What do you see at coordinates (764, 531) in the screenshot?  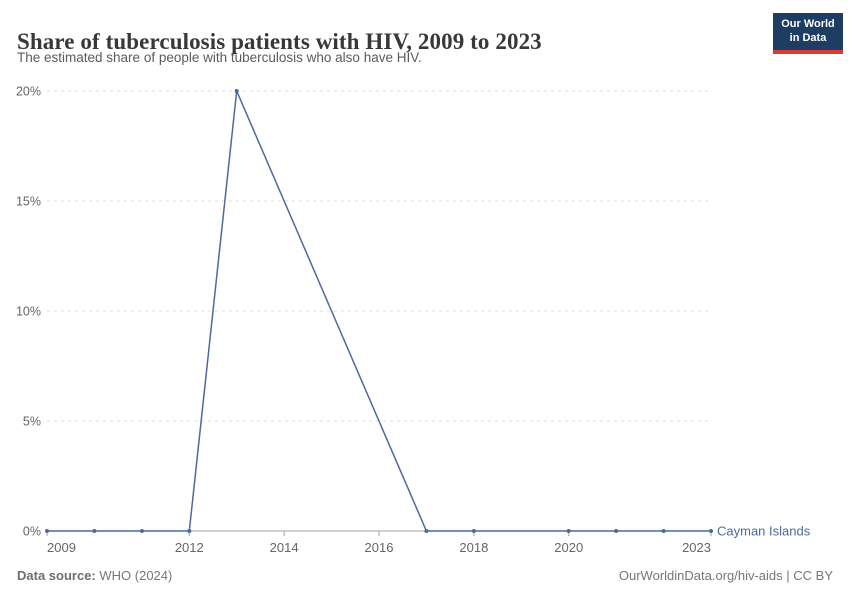 I see `series-entity-label: Cayman Islands` at bounding box center [764, 531].